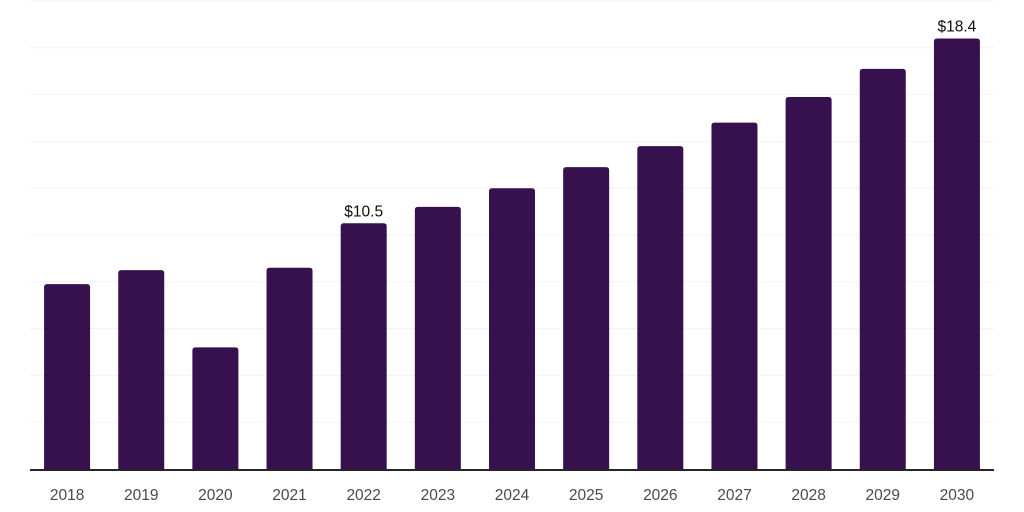 The width and height of the screenshot is (1024, 512). Describe the element at coordinates (956, 253) in the screenshot. I see `bar-2030` at that location.